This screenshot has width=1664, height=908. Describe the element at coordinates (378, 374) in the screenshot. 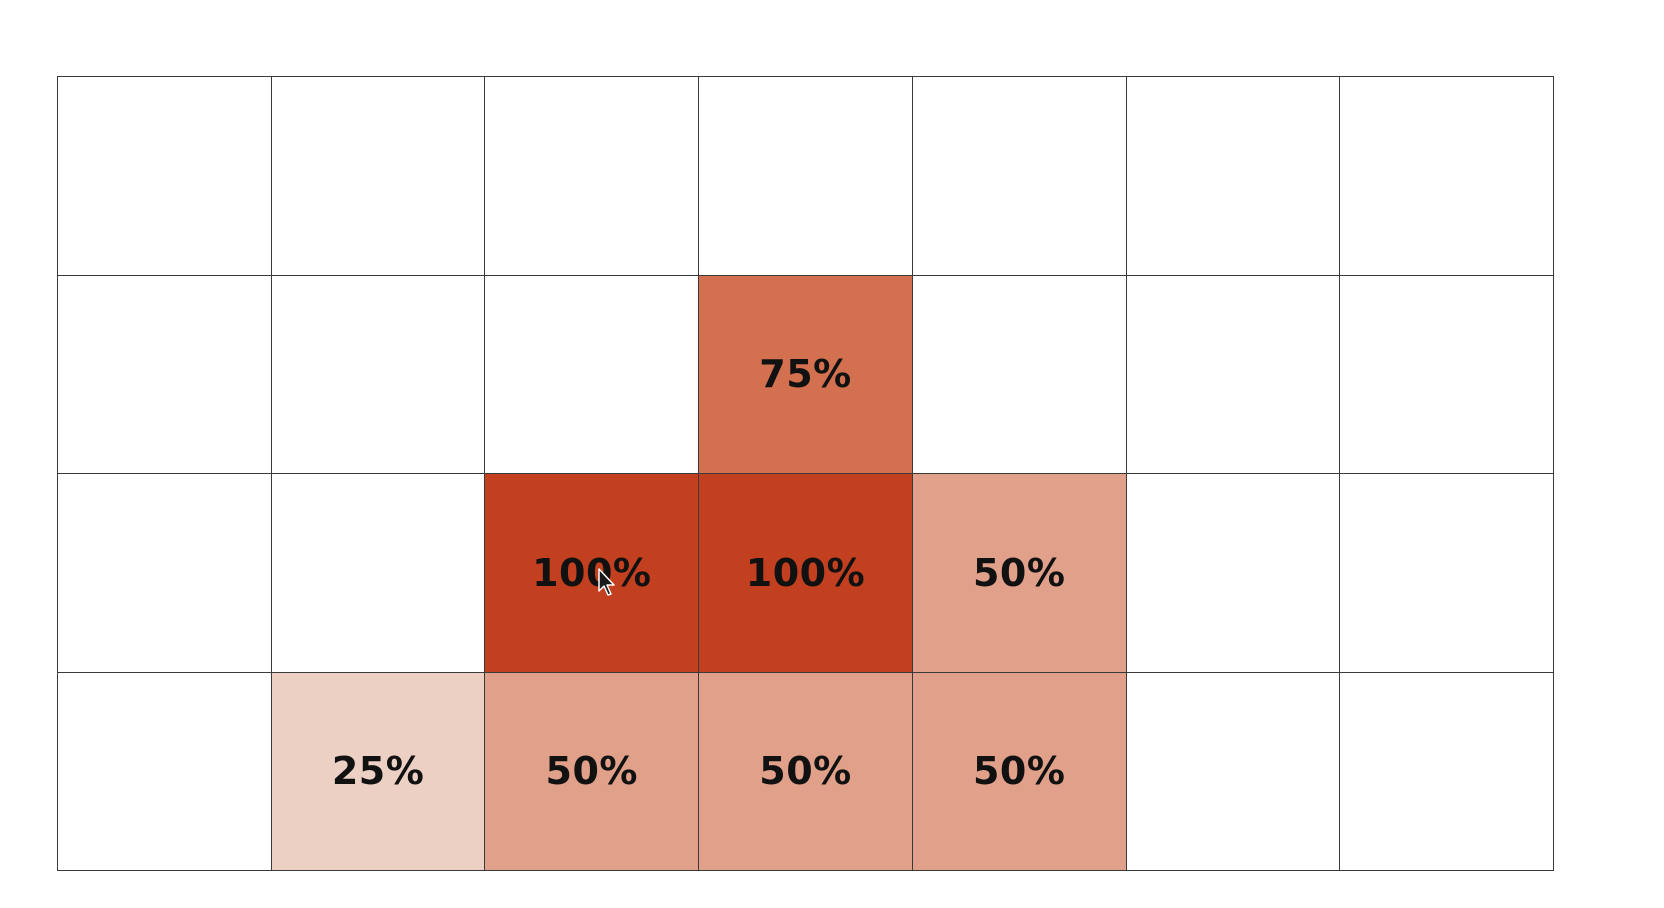

I see `heatmap-cell-r1-c1` at that location.